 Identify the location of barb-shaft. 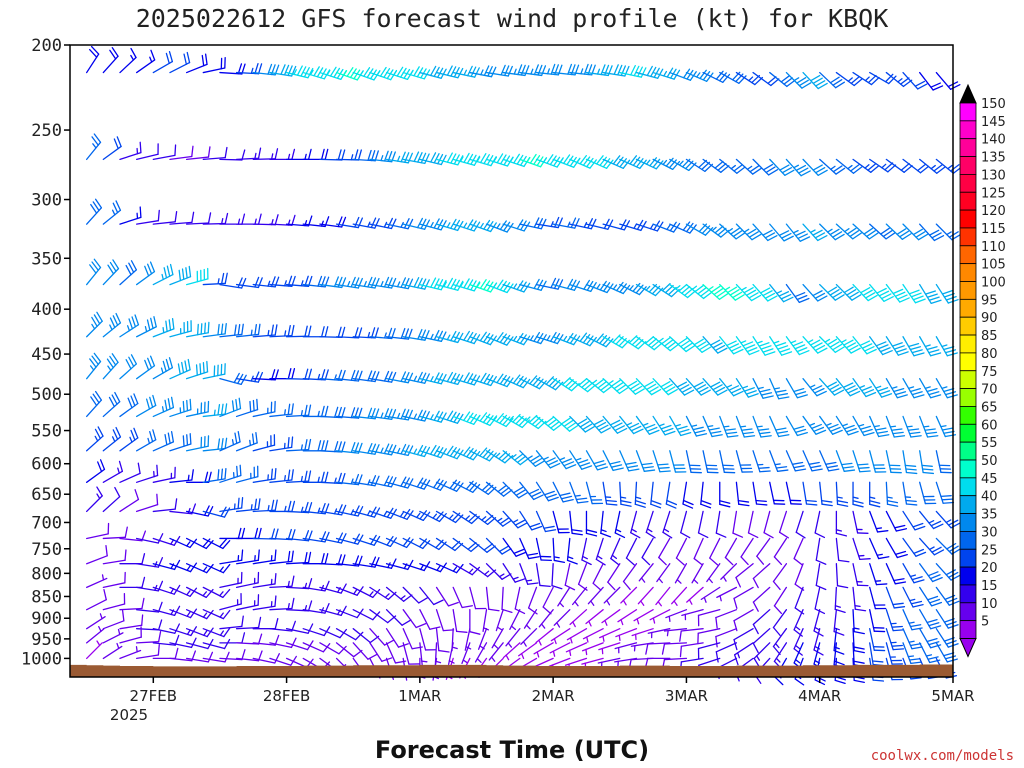
(147, 222).